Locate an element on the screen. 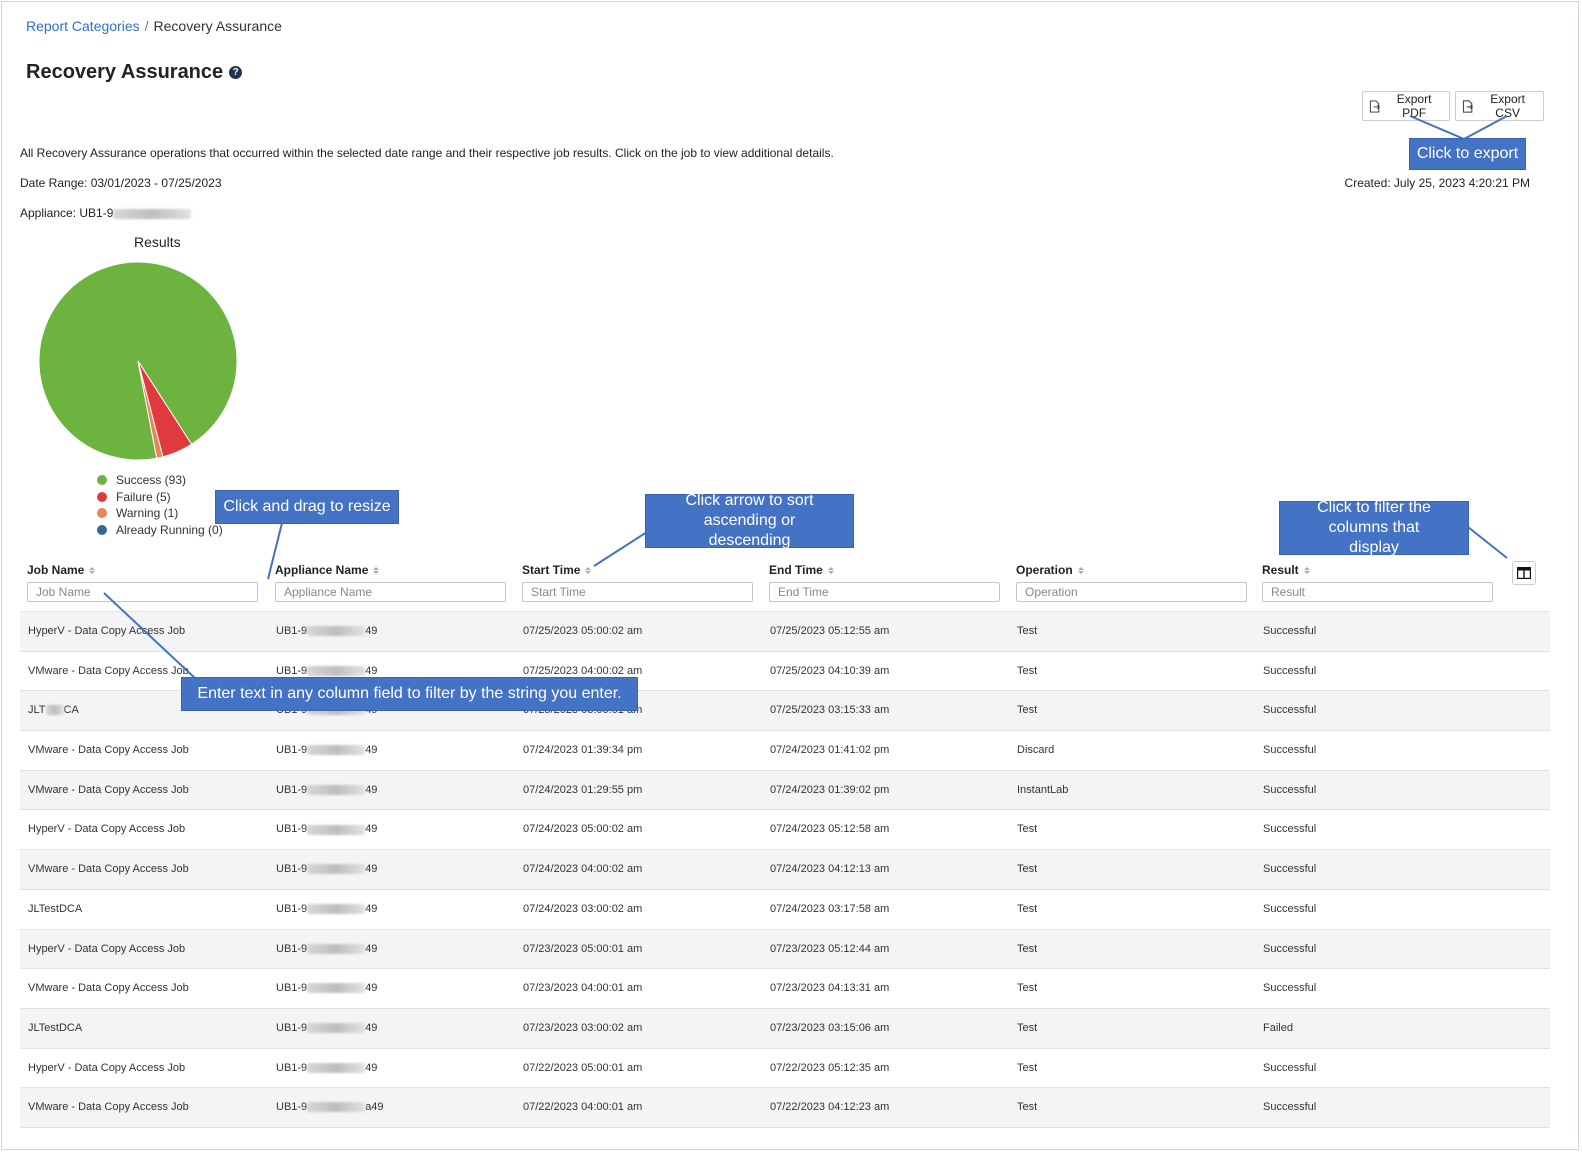  column-header-job-name: Job Name is located at coordinates (142, 582).